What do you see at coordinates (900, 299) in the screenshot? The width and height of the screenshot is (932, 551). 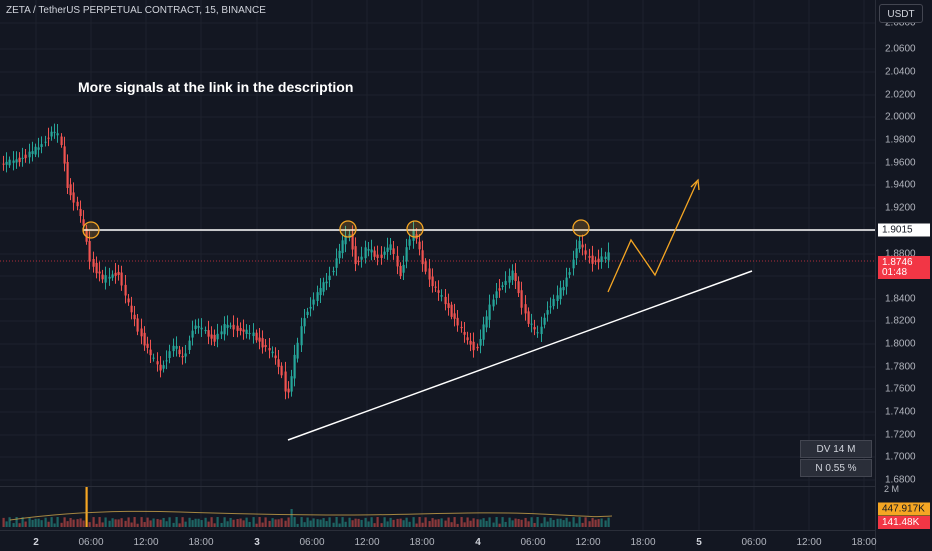 I see `price-tick: 1.8400` at bounding box center [900, 299].